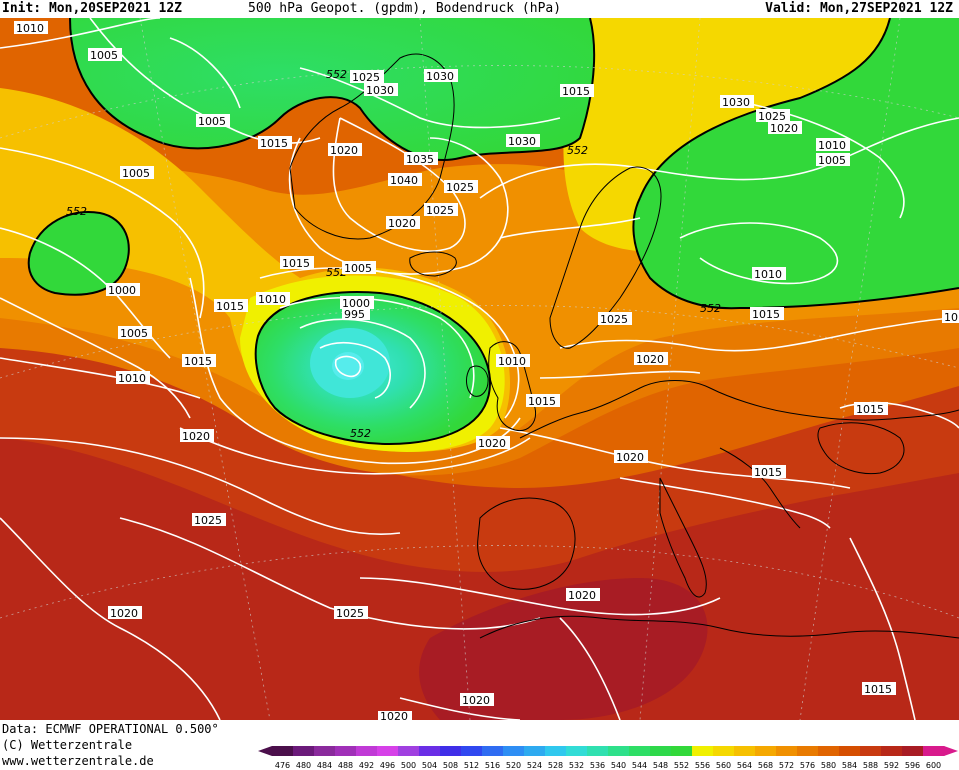 The width and height of the screenshot is (959, 770). What do you see at coordinates (951, 751) in the screenshot?
I see `scale-arrow-right` at bounding box center [951, 751].